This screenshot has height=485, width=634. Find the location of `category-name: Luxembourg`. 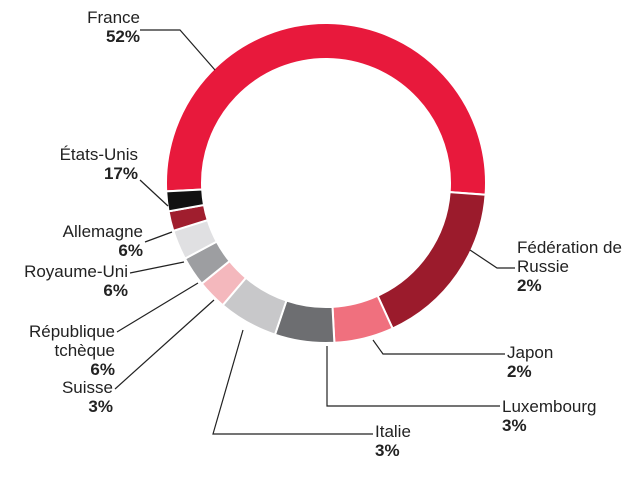

category-name: Luxembourg is located at coordinates (549, 406).